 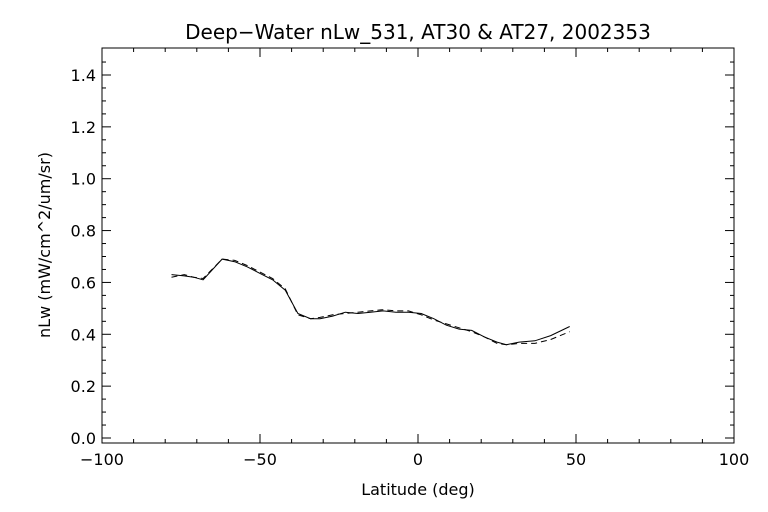 What do you see at coordinates (83, 282) in the screenshot?
I see `y-tick-label: 0.6` at bounding box center [83, 282].